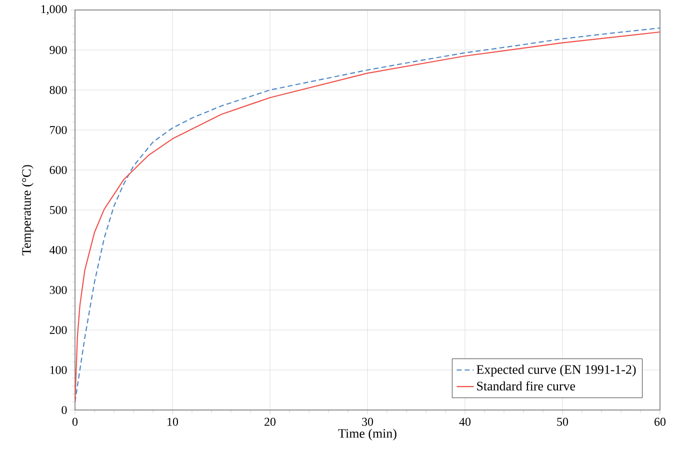 Image resolution: width=673 pixels, height=459 pixels. I want to click on legend-label: Standard fire curve, so click(526, 385).